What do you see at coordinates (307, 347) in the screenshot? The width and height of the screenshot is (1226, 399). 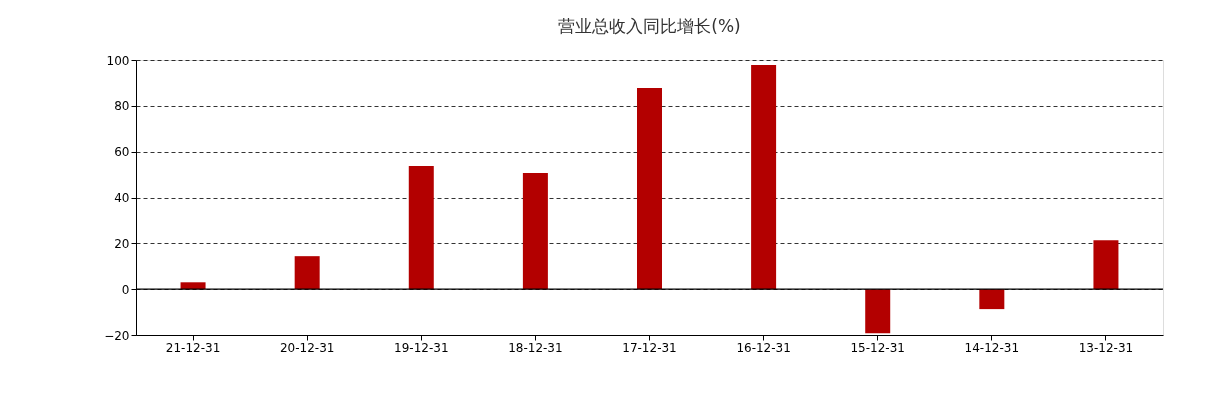 I see `x-tick-label: 20-12-31` at bounding box center [307, 347].